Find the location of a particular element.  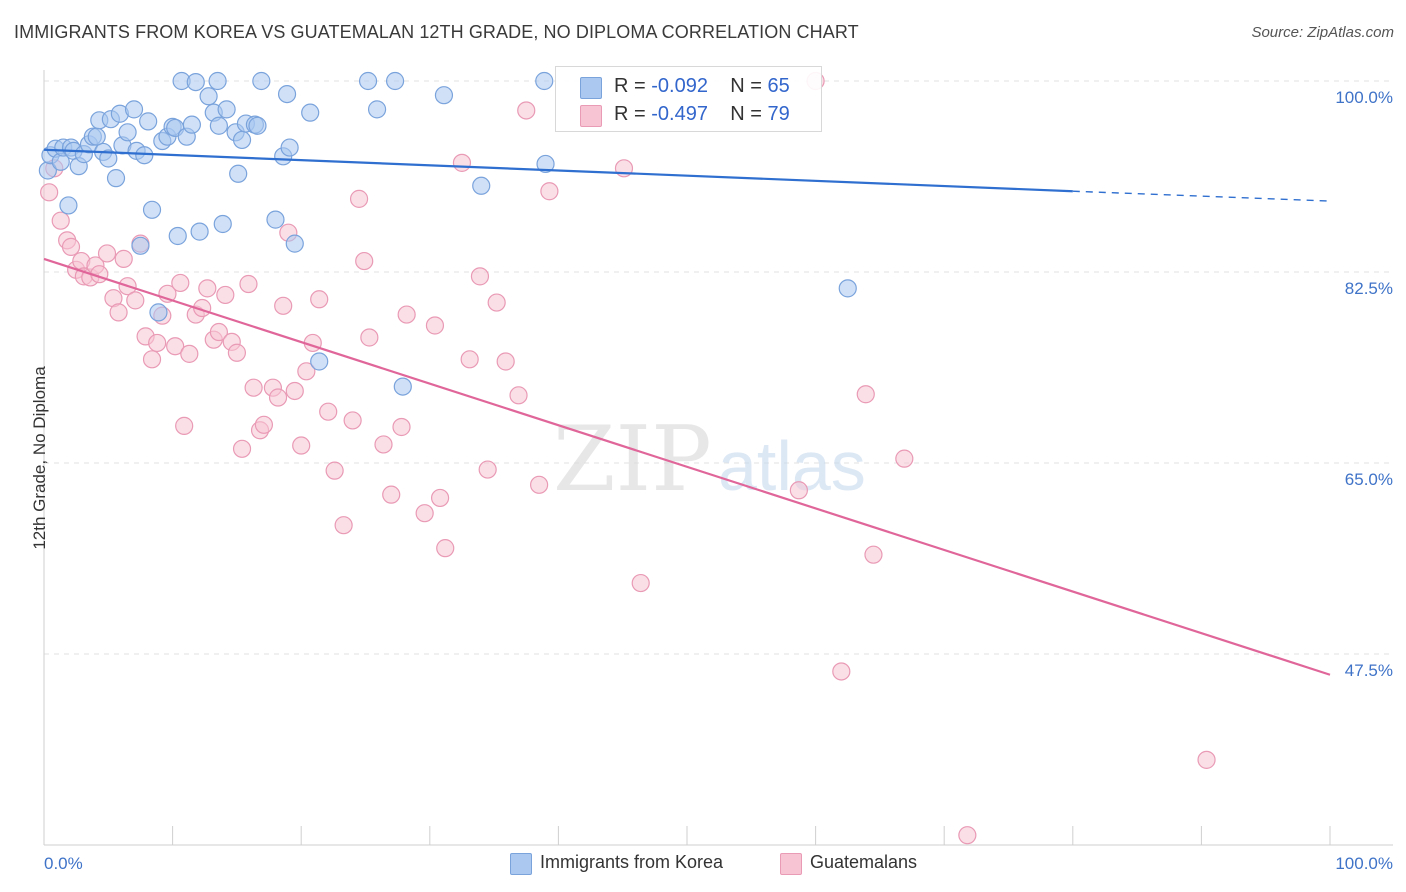

y-tick-label-3: 100.0% is located at coordinates (1364, 97).